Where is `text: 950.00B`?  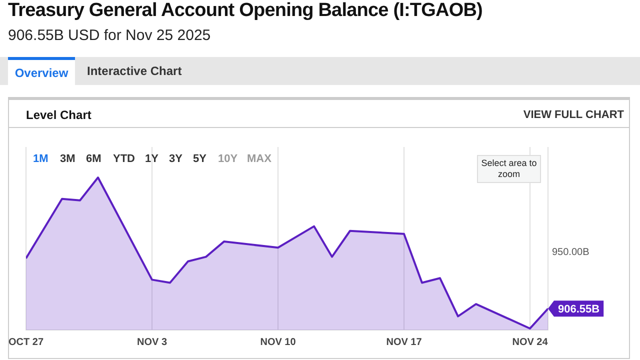 text: 950.00B is located at coordinates (571, 252).